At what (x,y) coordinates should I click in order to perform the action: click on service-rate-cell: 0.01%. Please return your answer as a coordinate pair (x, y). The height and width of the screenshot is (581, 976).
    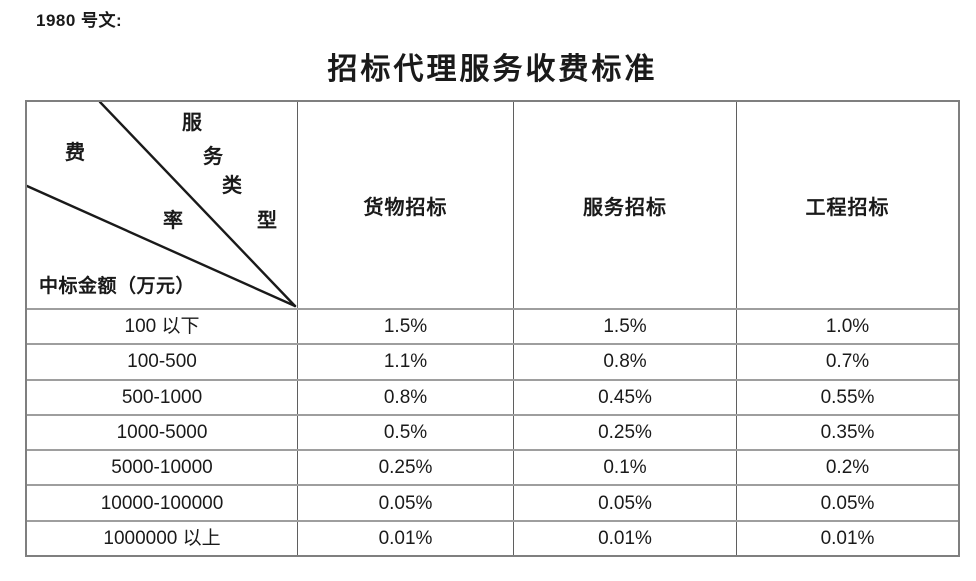
    Looking at the image, I should click on (624, 538).